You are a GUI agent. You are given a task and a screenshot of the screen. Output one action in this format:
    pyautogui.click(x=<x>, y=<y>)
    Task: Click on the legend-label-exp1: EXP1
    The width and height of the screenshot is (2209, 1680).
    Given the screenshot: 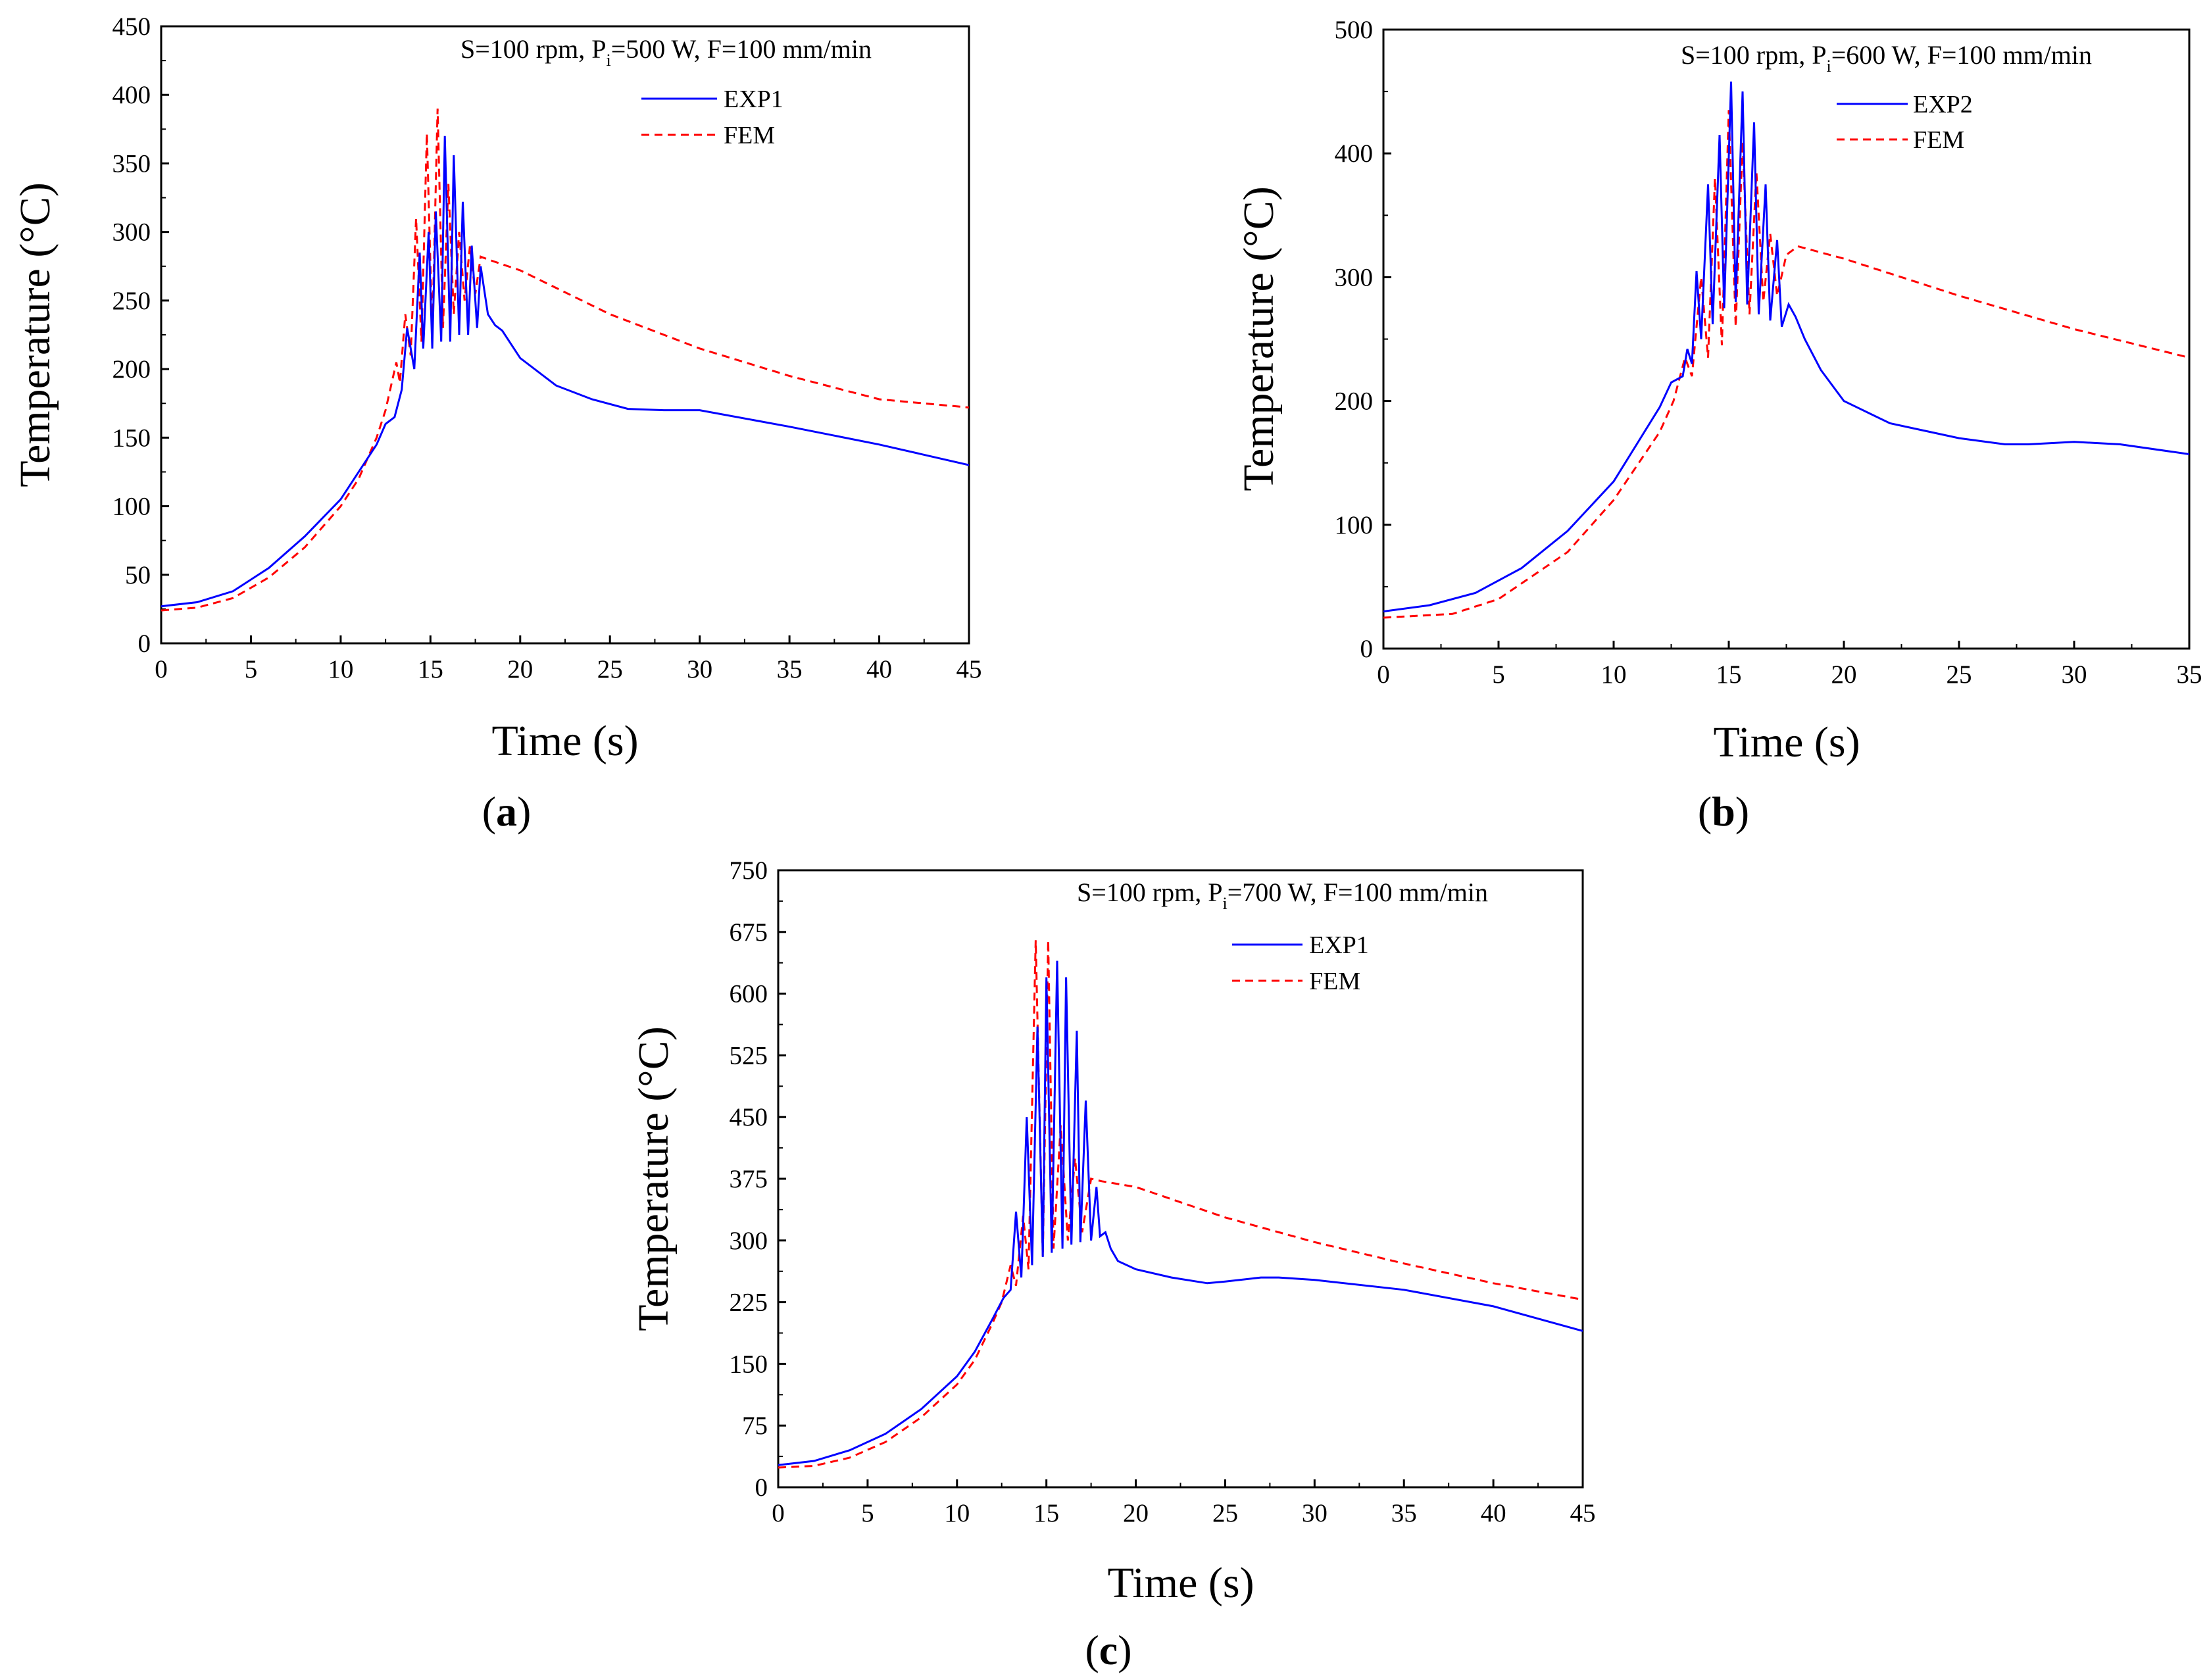 What is the action you would take?
    pyautogui.click(x=1339, y=945)
    